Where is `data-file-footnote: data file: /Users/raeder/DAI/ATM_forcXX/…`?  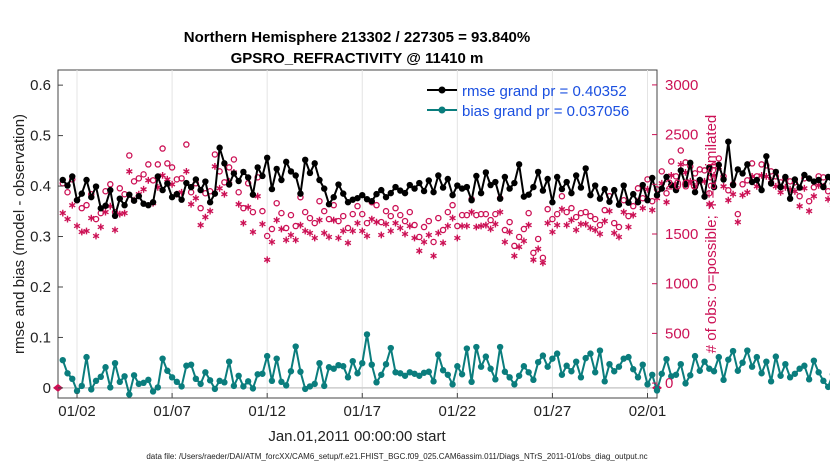
data-file-footnote: data file: /Users/raeder/DAI/ATM_forcXX/… is located at coordinates (396, 456).